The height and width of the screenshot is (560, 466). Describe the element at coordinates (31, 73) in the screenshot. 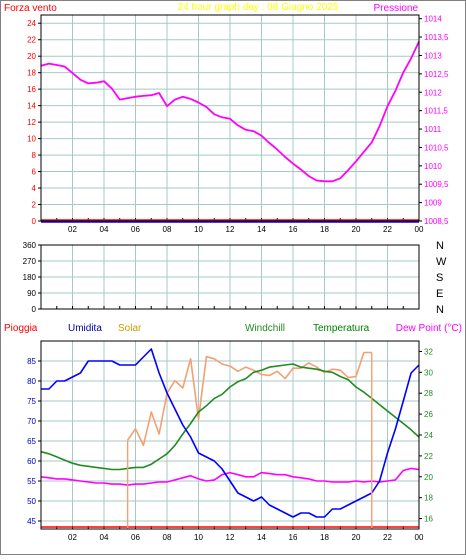

I see `p1-left-y-tick-label: 18` at that location.